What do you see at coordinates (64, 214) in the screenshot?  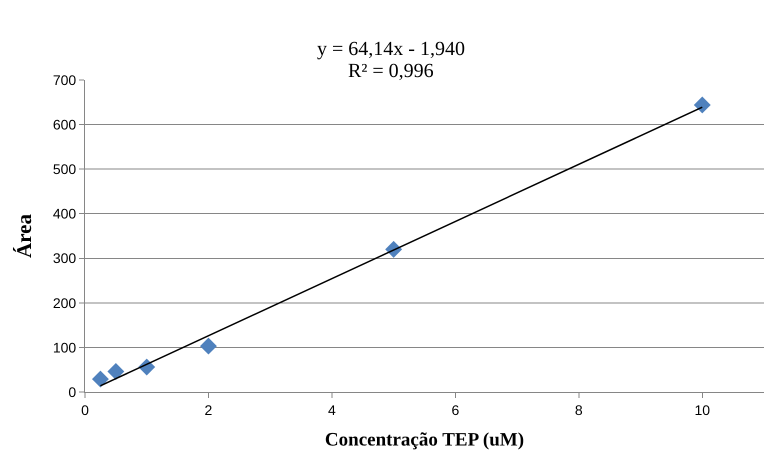 I see `y-tick-label: 400` at bounding box center [64, 214].